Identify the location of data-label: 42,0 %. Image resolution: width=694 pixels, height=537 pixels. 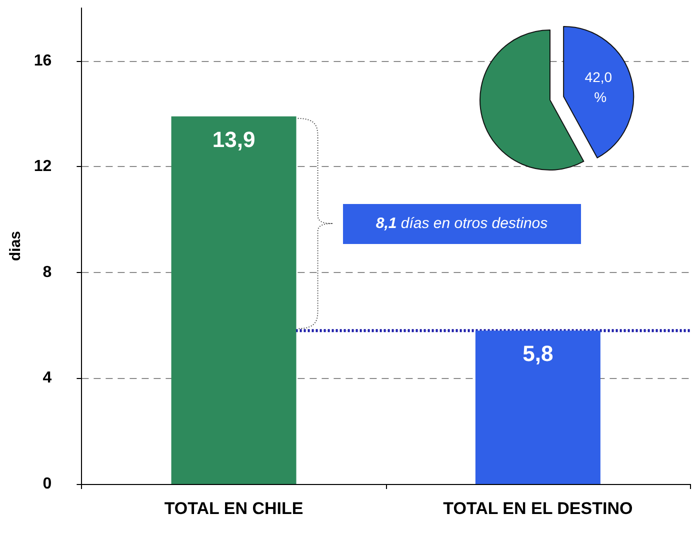
(600, 87).